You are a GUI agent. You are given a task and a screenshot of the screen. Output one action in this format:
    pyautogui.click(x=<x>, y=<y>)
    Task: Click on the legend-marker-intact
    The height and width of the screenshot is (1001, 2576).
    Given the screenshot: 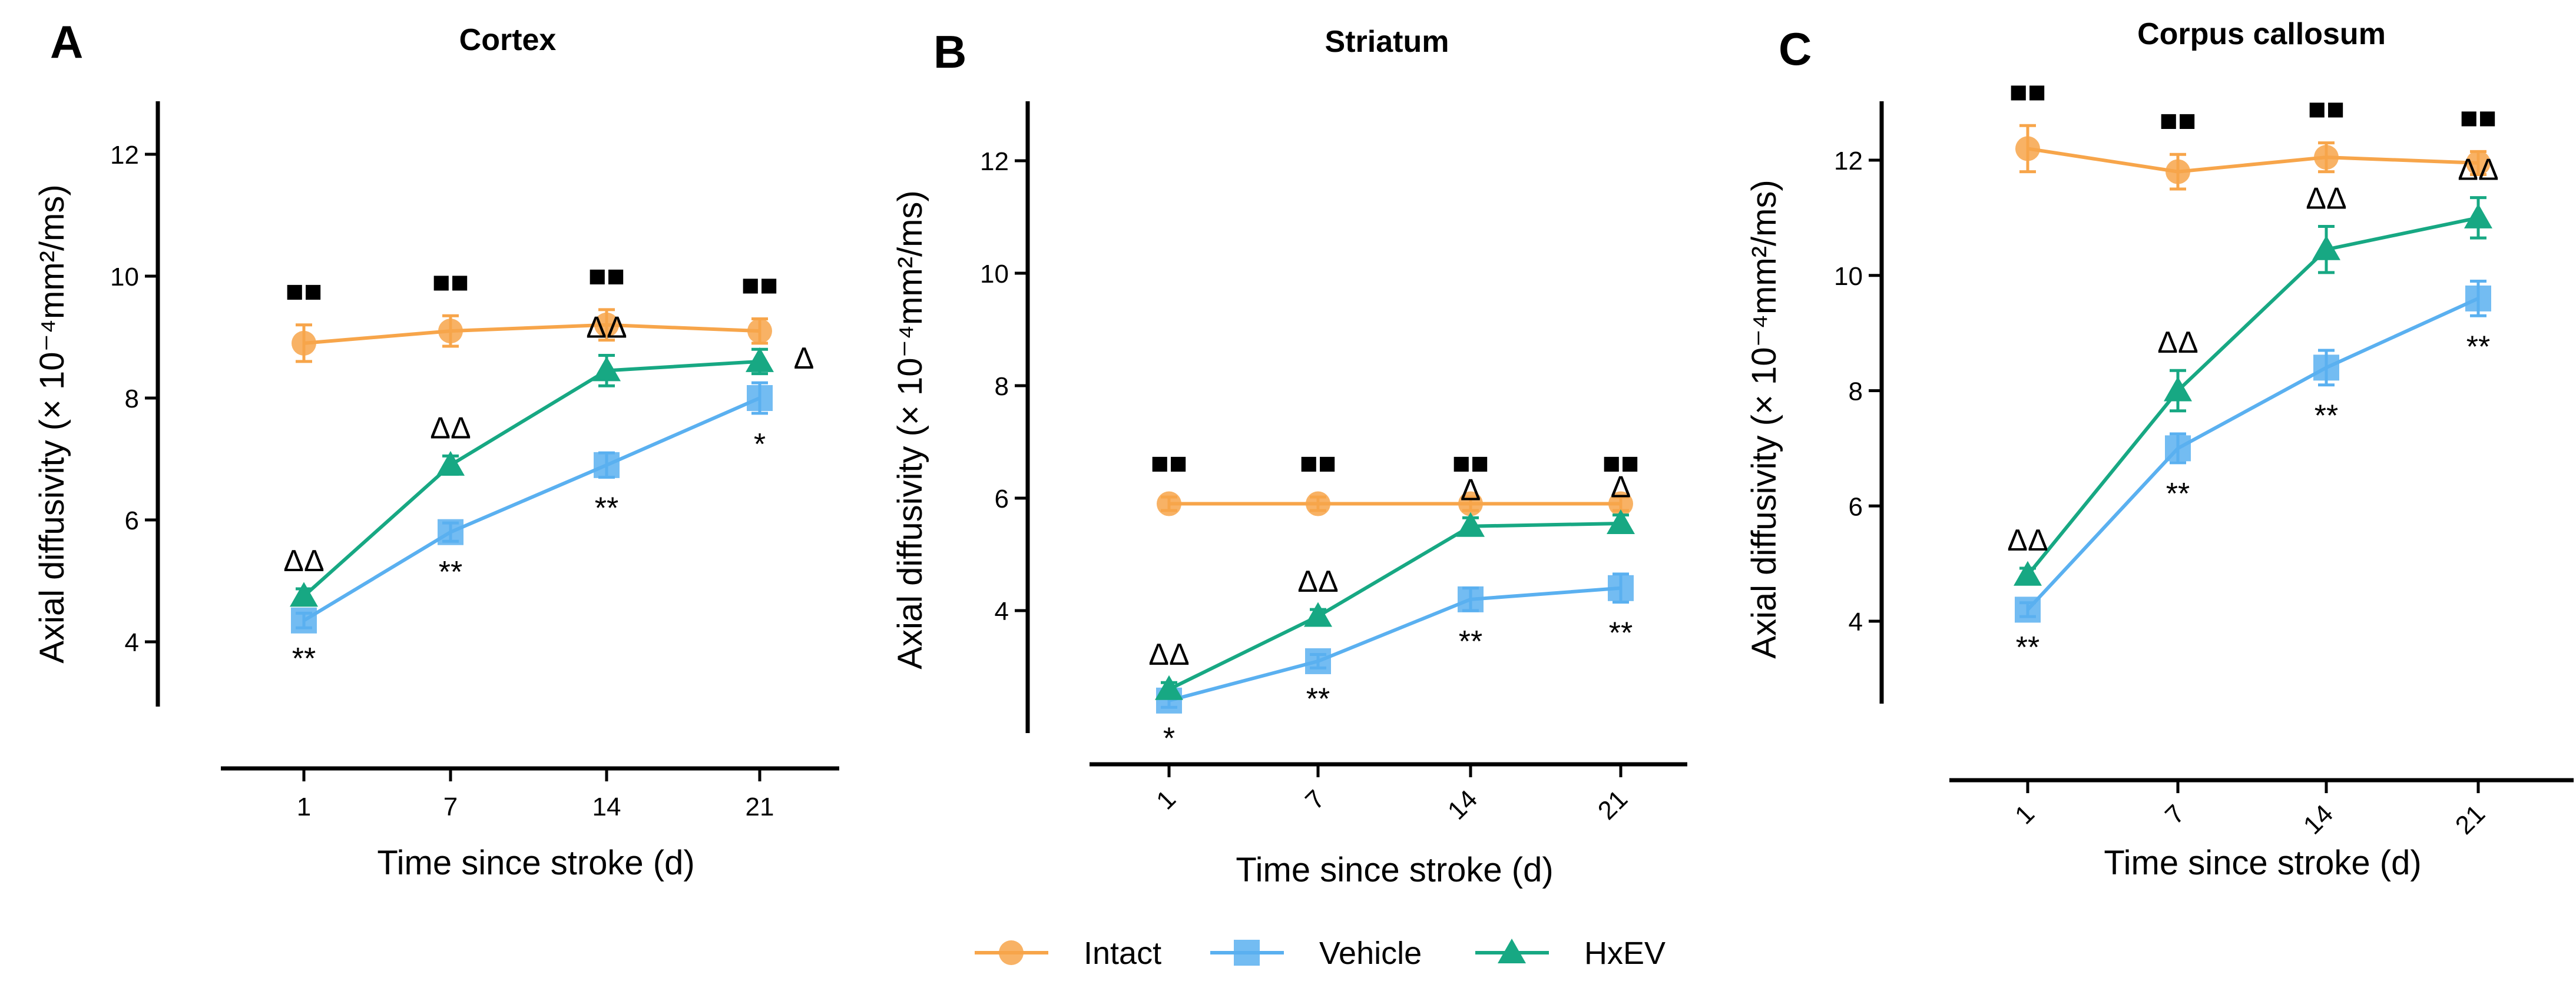 What is the action you would take?
    pyautogui.click(x=1011, y=953)
    